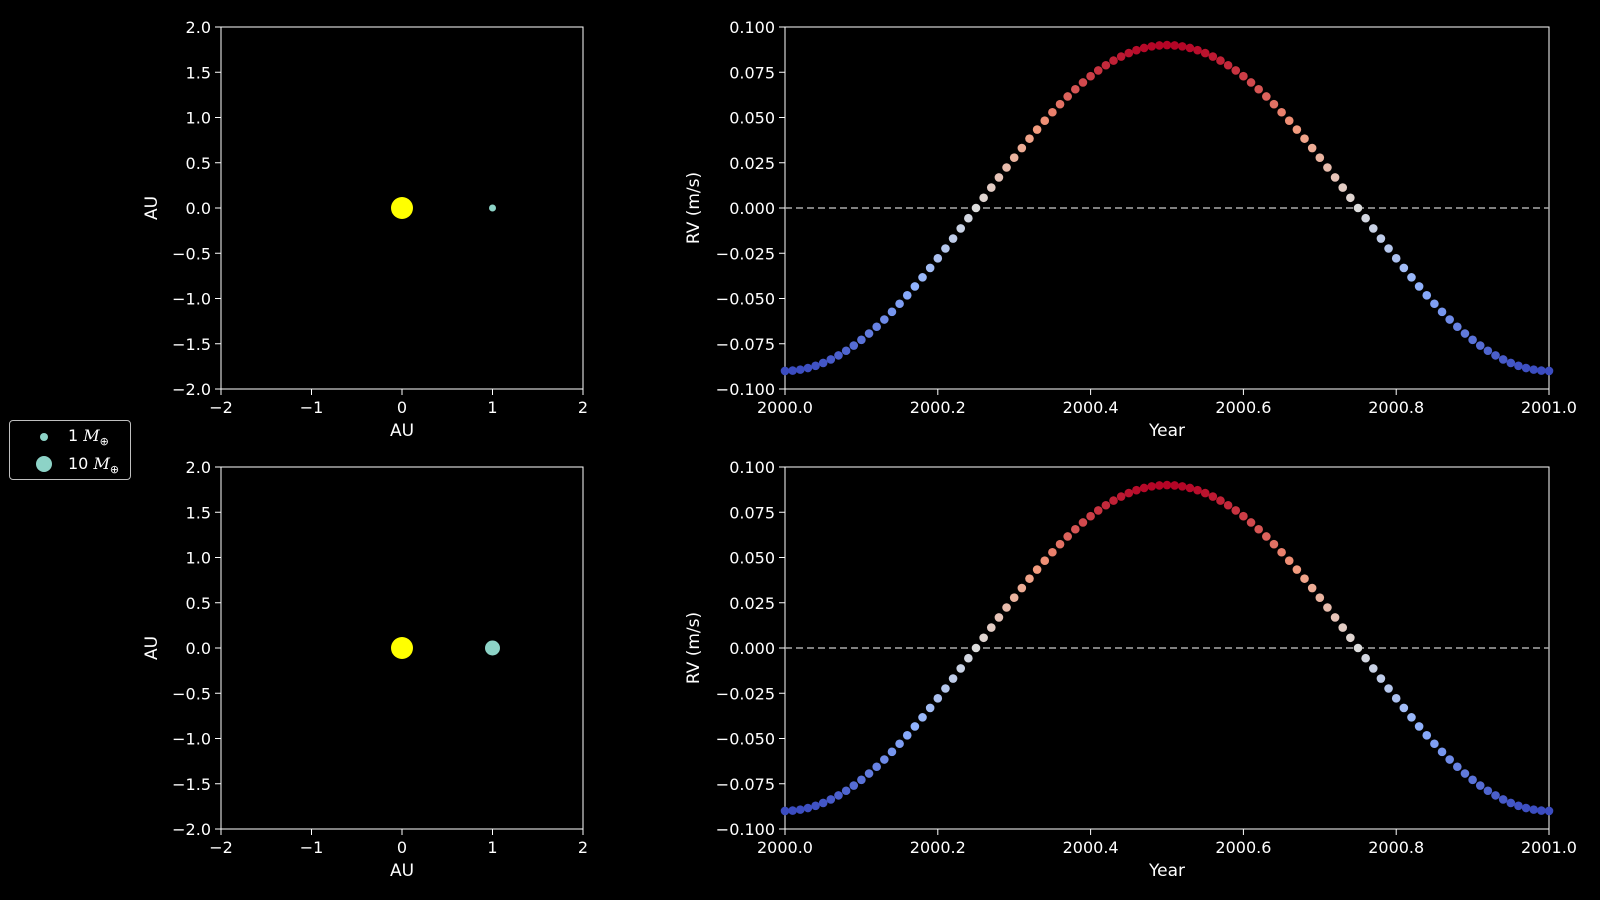 The width and height of the screenshot is (1600, 900). Describe the element at coordinates (785, 847) in the screenshot. I see `x-tick-label: 2000.0` at that location.